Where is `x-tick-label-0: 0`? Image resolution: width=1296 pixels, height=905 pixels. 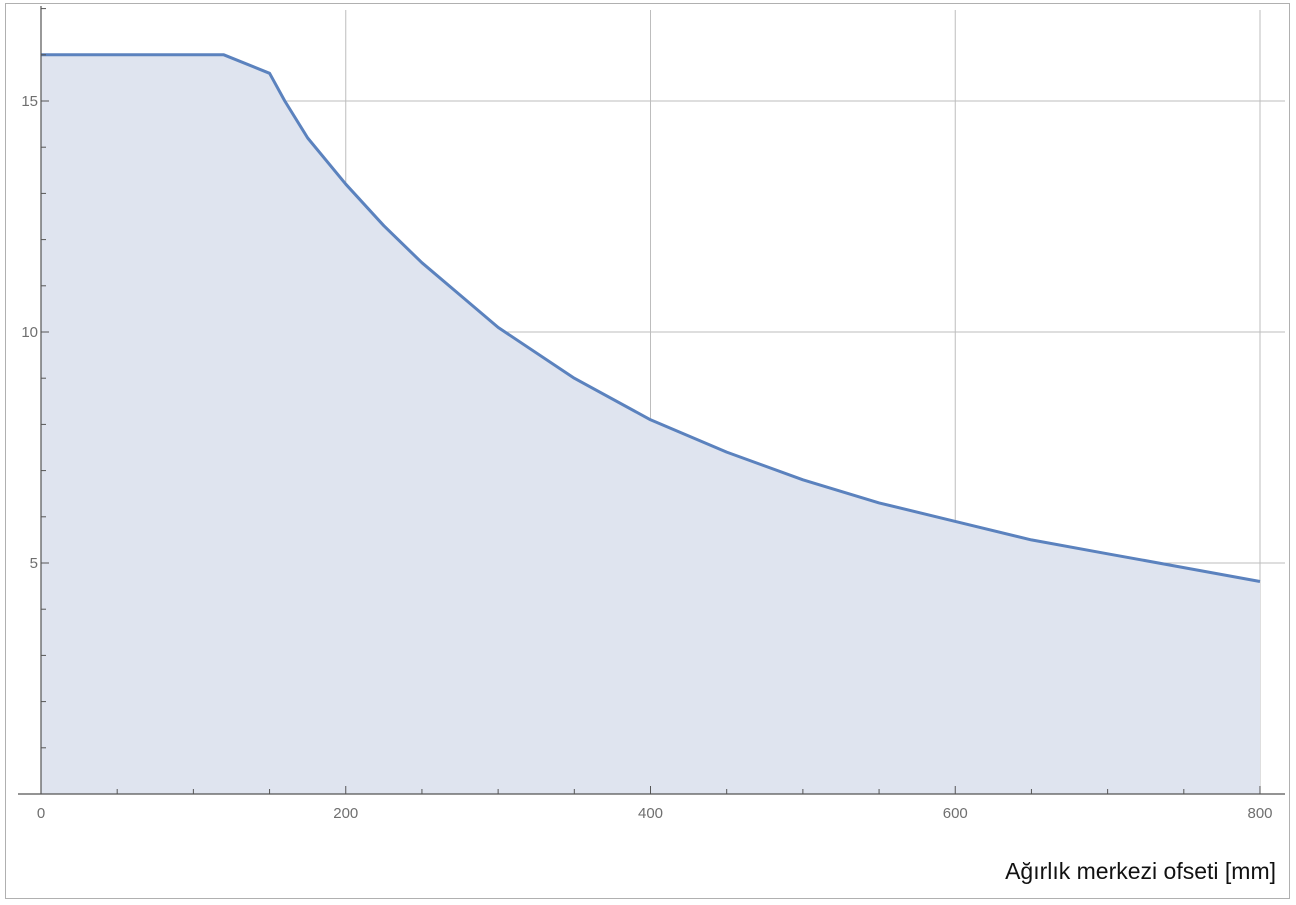
x-tick-label-0: 0 is located at coordinates (41, 813).